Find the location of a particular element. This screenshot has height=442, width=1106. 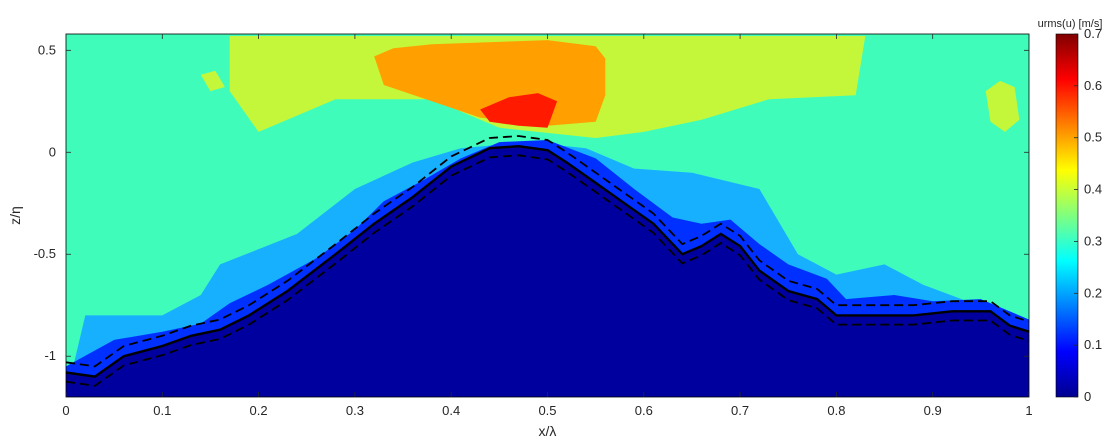

x-tick-label: 0.7 is located at coordinates (740, 410).